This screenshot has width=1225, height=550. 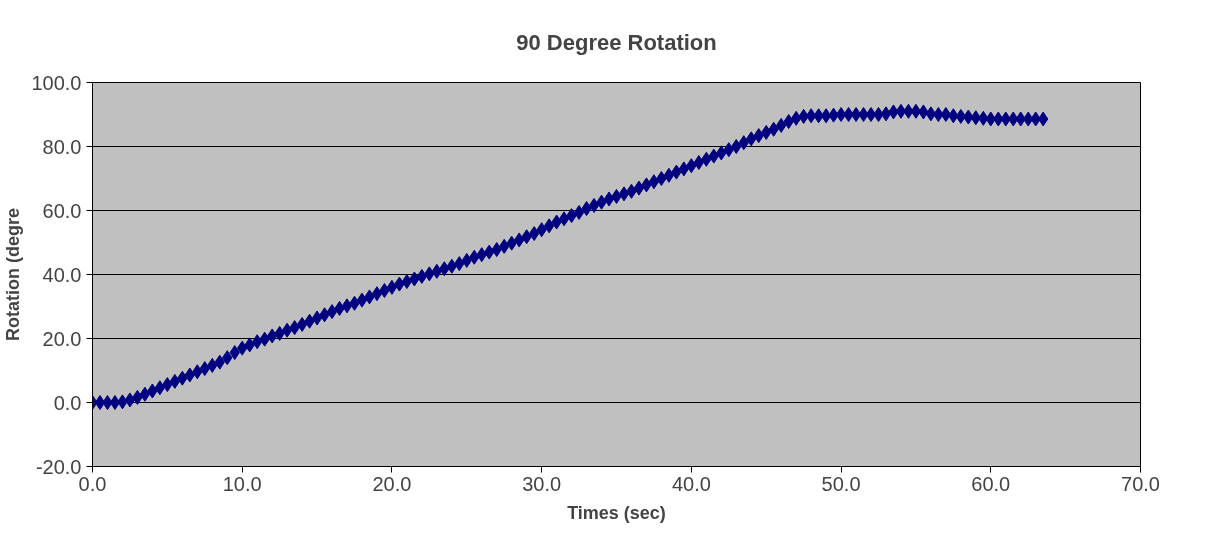 What do you see at coordinates (841, 483) in the screenshot?
I see `x-tick-label: 50.0` at bounding box center [841, 483].